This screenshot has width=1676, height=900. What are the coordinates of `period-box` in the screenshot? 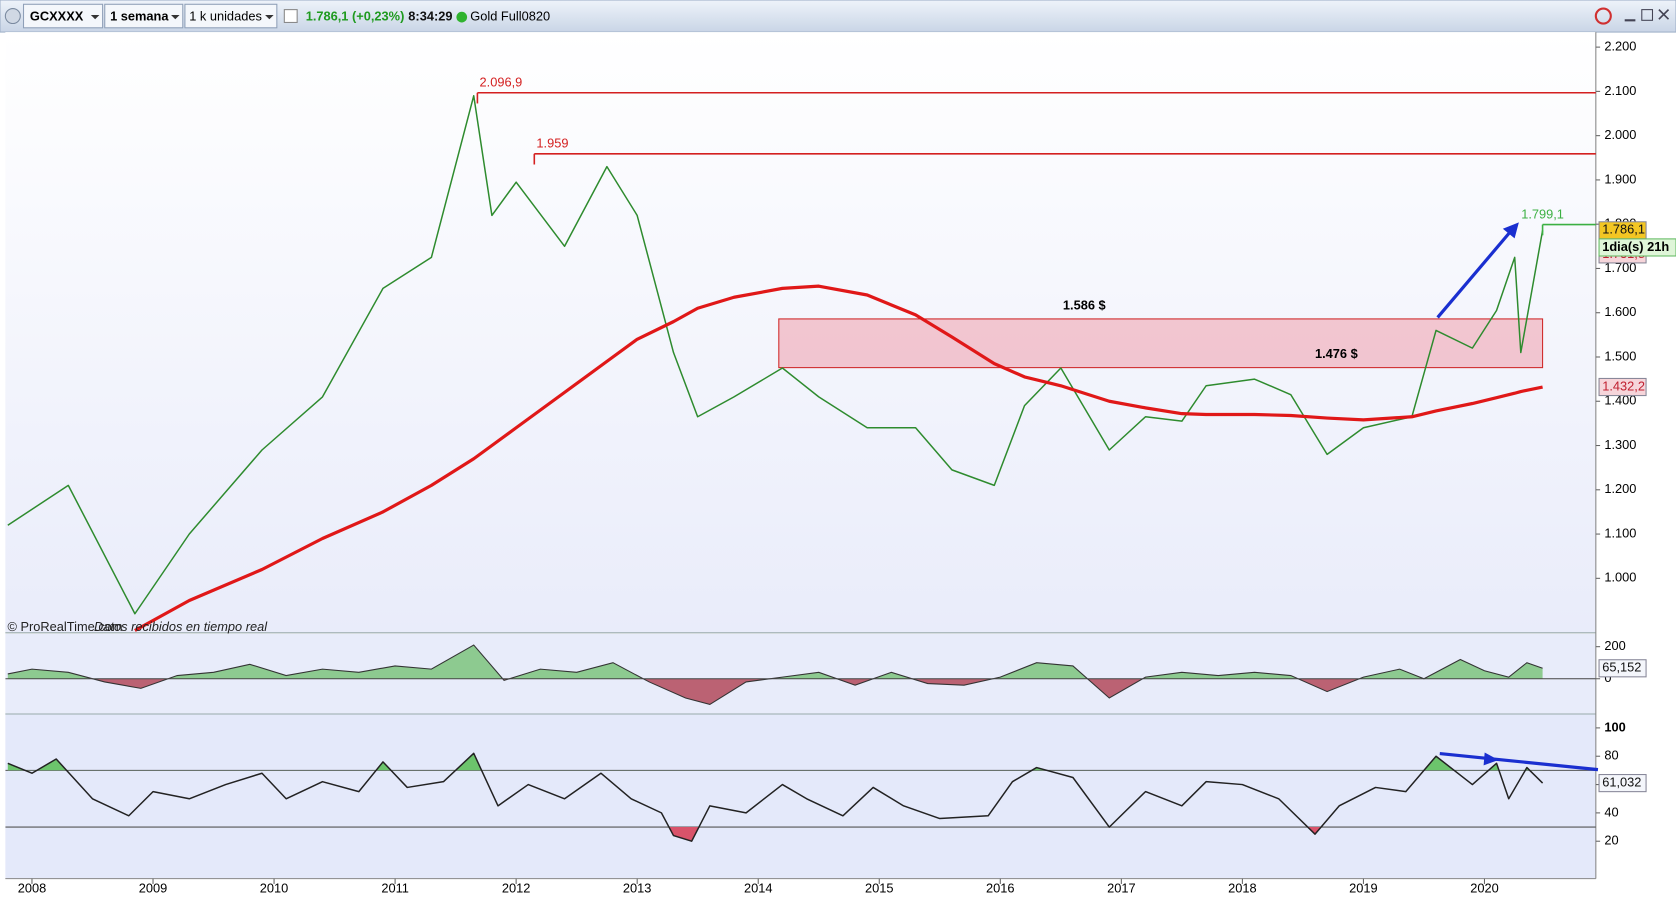 It's located at (144, 16).